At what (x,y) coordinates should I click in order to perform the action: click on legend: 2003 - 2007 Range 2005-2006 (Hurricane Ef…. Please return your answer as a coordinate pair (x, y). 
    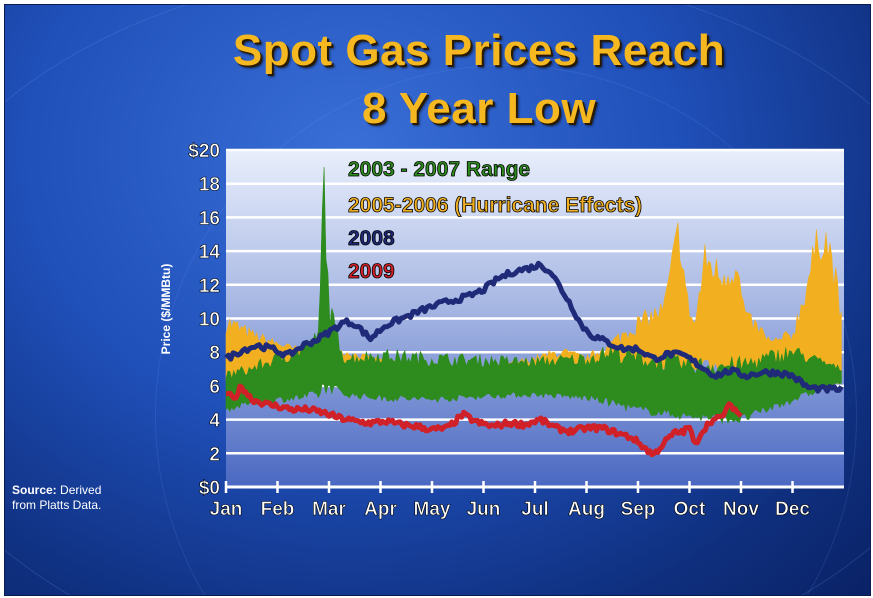
    Looking at the image, I should click on (495, 221).